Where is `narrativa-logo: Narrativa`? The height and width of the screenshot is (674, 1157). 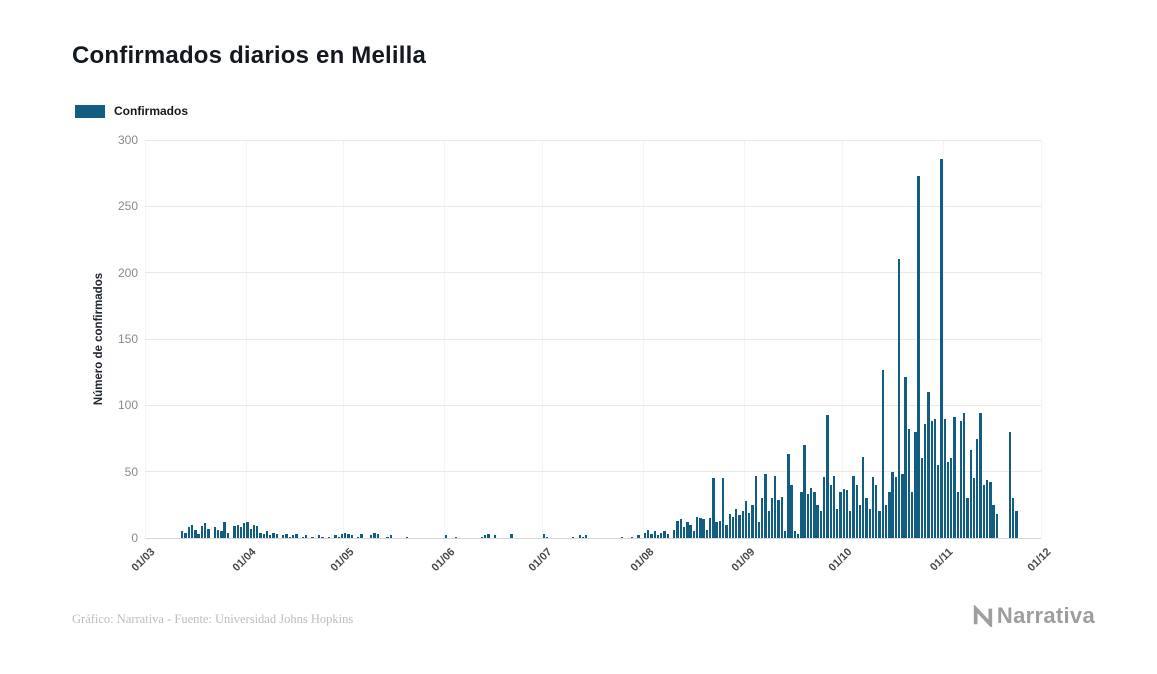
narrativa-logo: Narrativa is located at coordinates (1033, 616).